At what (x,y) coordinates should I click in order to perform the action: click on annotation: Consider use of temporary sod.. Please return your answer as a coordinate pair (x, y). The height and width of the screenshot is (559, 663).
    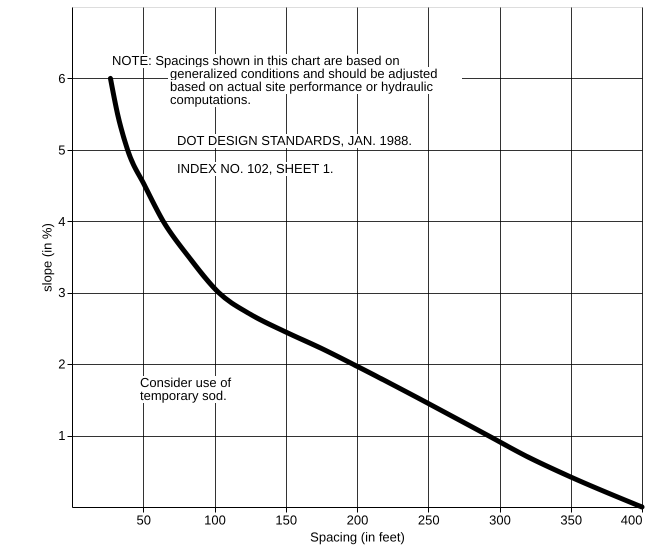
    Looking at the image, I should click on (186, 389).